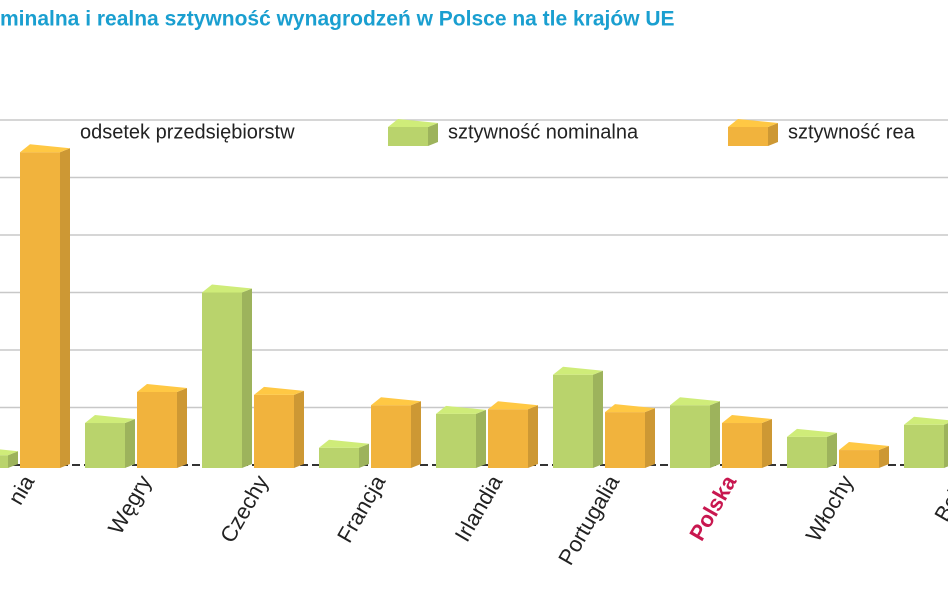 Image resolution: width=948 pixels, height=593 pixels. Describe the element at coordinates (589, 519) in the screenshot. I see `x-tick-label: Portugalia` at that location.